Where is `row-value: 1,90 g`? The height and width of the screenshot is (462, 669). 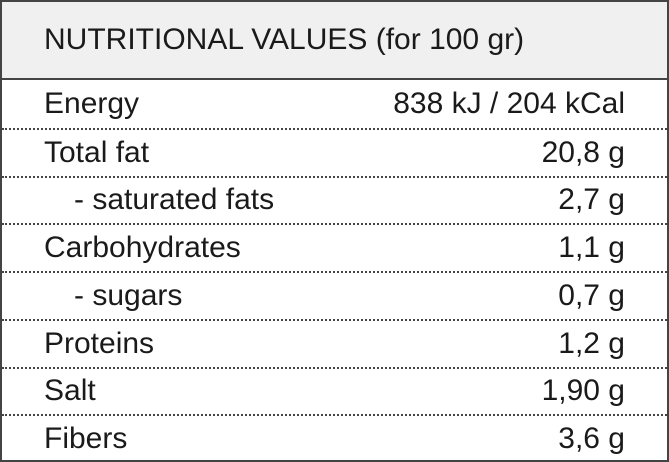 row-value: 1,90 g is located at coordinates (583, 391).